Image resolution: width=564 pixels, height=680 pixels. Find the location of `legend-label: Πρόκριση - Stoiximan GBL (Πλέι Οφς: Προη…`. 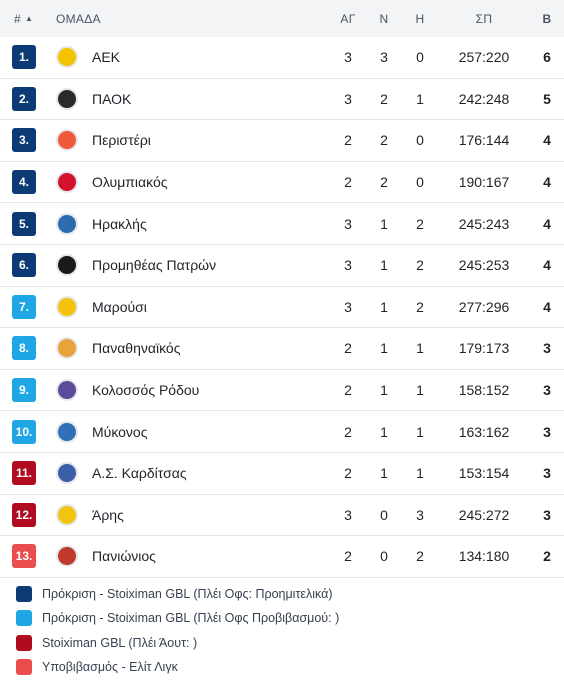

legend-label: Πρόκριση - Stoiximan GBL (Πλέι Οφς: Προη… is located at coordinates (187, 593).